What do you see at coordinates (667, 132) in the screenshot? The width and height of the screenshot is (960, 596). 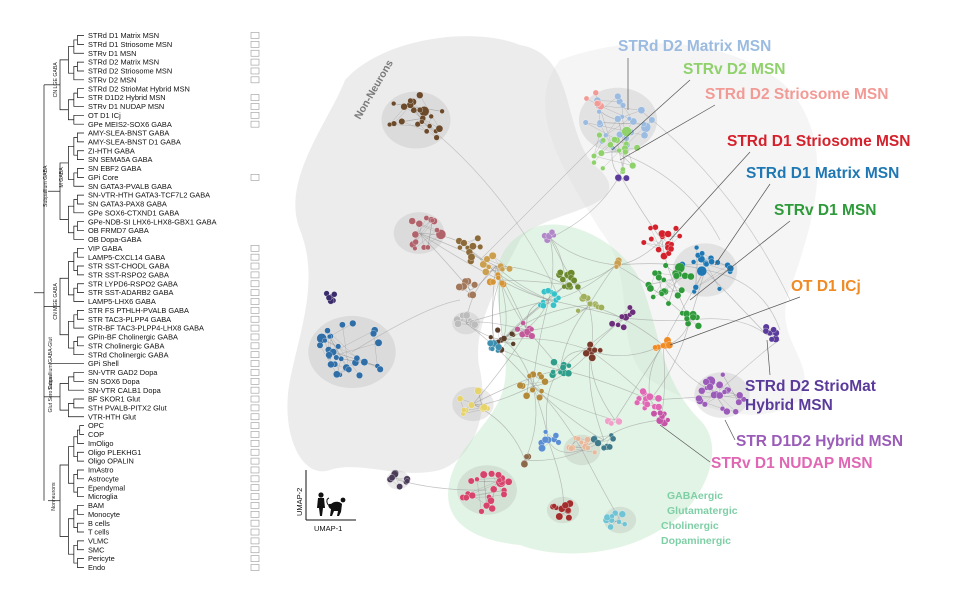 I see `callout-leader` at bounding box center [667, 132].